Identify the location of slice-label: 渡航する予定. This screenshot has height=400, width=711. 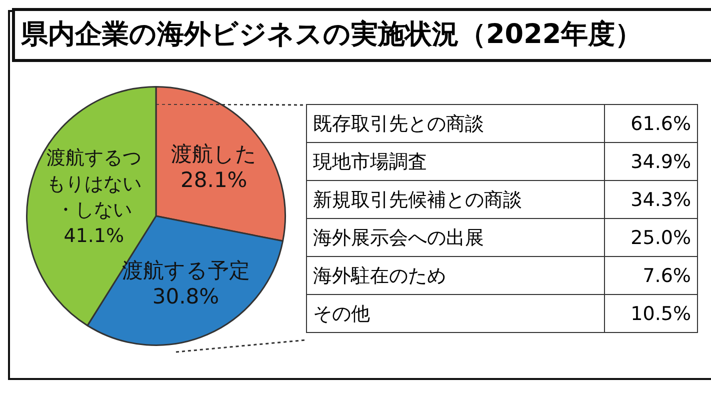
(186, 270).